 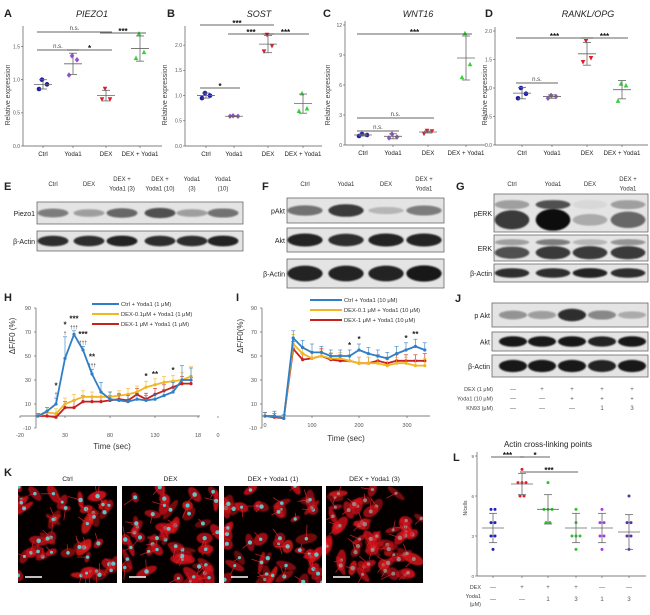 I want to click on star-annotation: **, so click(x=415, y=334).